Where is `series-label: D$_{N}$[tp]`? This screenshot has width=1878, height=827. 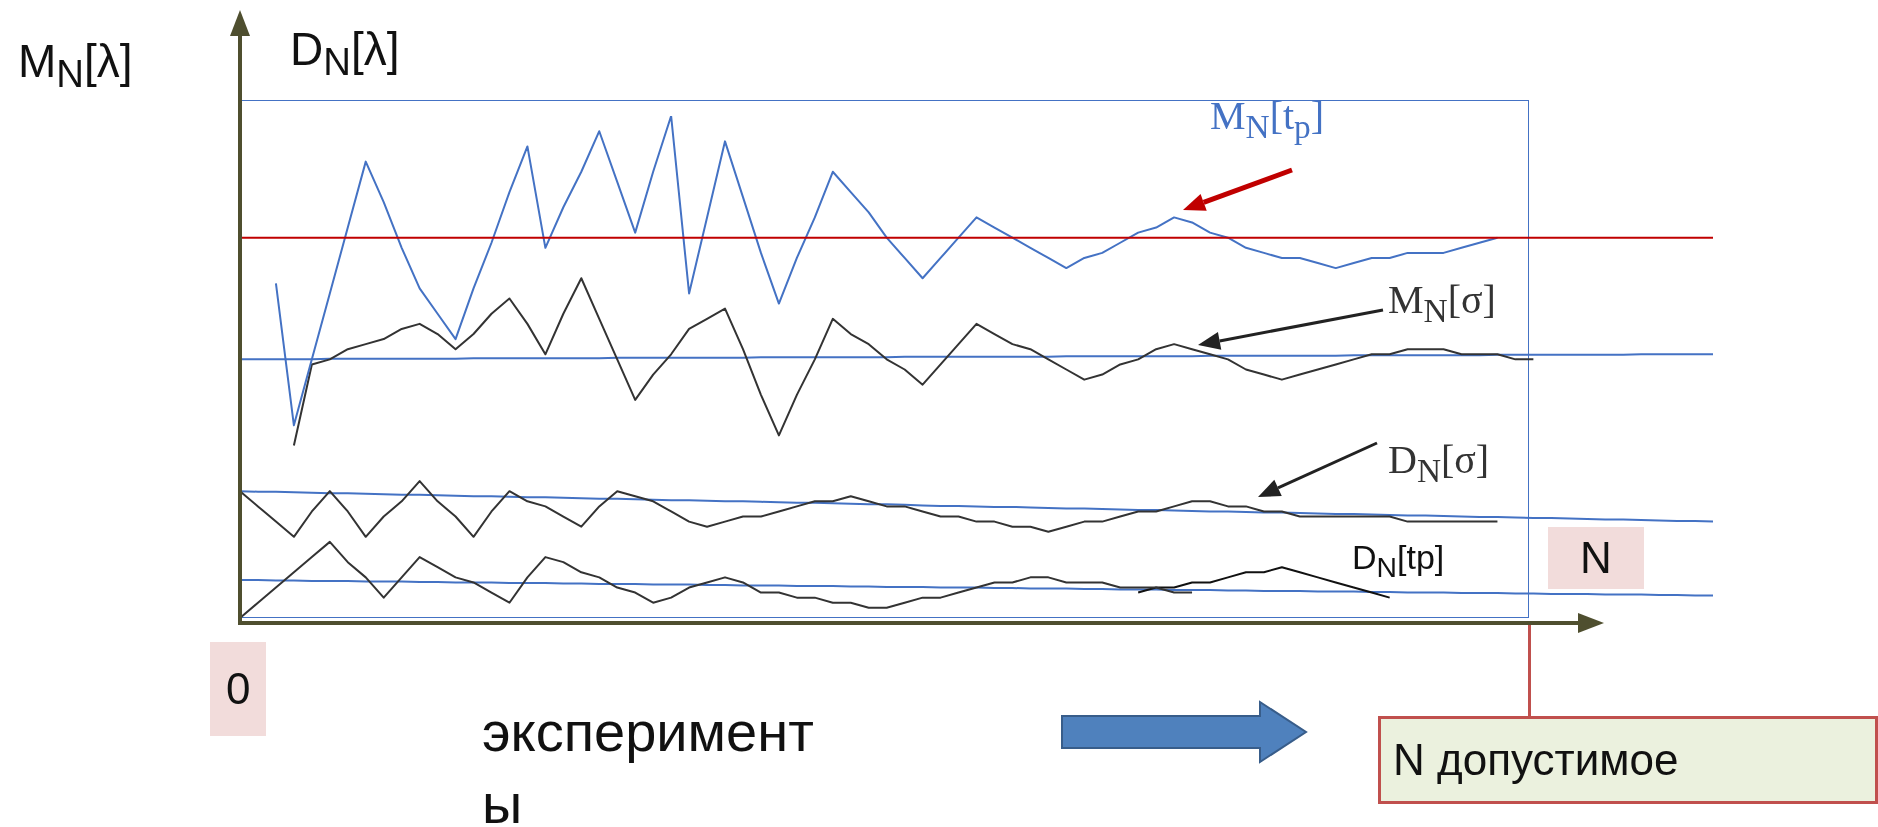 series-label: D$_{N}$[tp] is located at coordinates (1398, 561).